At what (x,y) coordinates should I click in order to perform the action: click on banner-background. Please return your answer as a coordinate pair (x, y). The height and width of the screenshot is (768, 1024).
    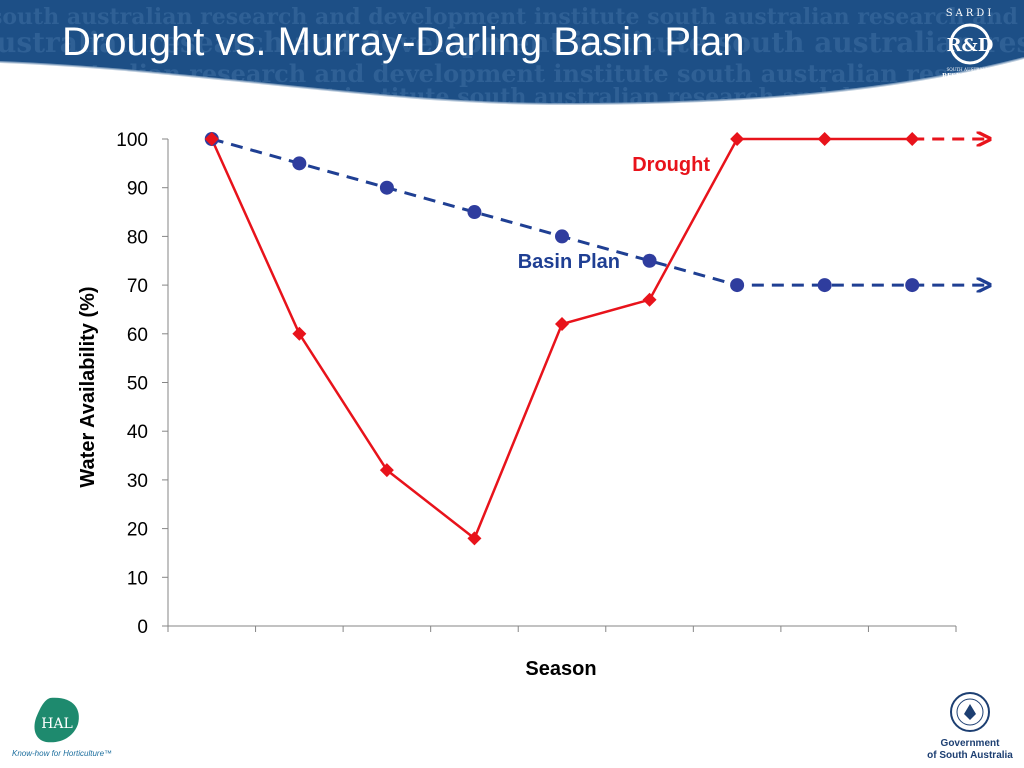
    Looking at the image, I should click on (512, 52).